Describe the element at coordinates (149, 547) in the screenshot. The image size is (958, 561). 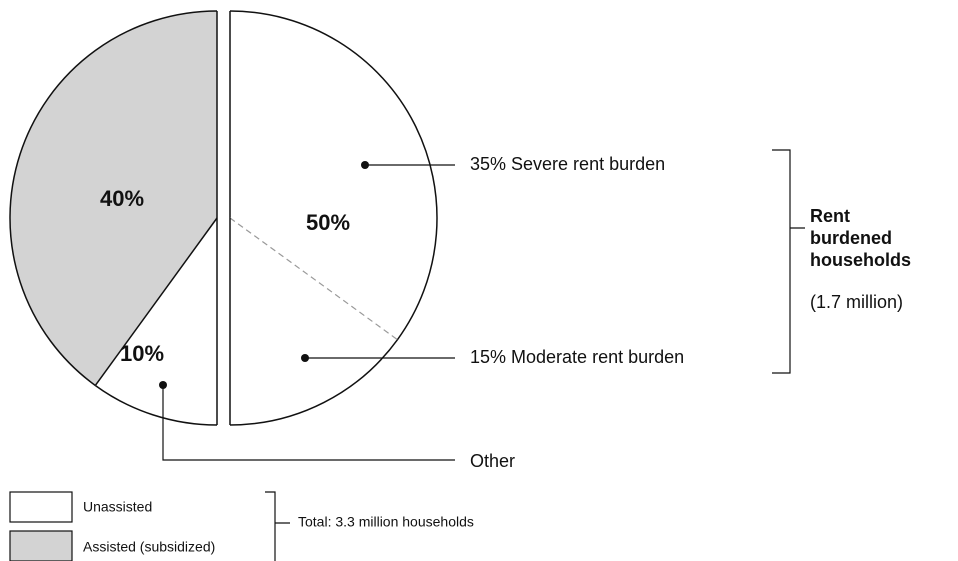
I see `legend-label: Assisted (subsidized)` at that location.